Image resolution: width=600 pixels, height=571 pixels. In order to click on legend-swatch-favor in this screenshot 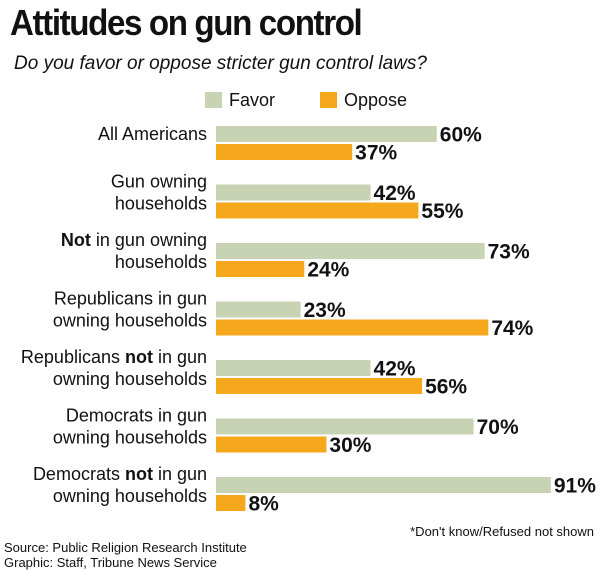, I will do `click(213, 100)`.